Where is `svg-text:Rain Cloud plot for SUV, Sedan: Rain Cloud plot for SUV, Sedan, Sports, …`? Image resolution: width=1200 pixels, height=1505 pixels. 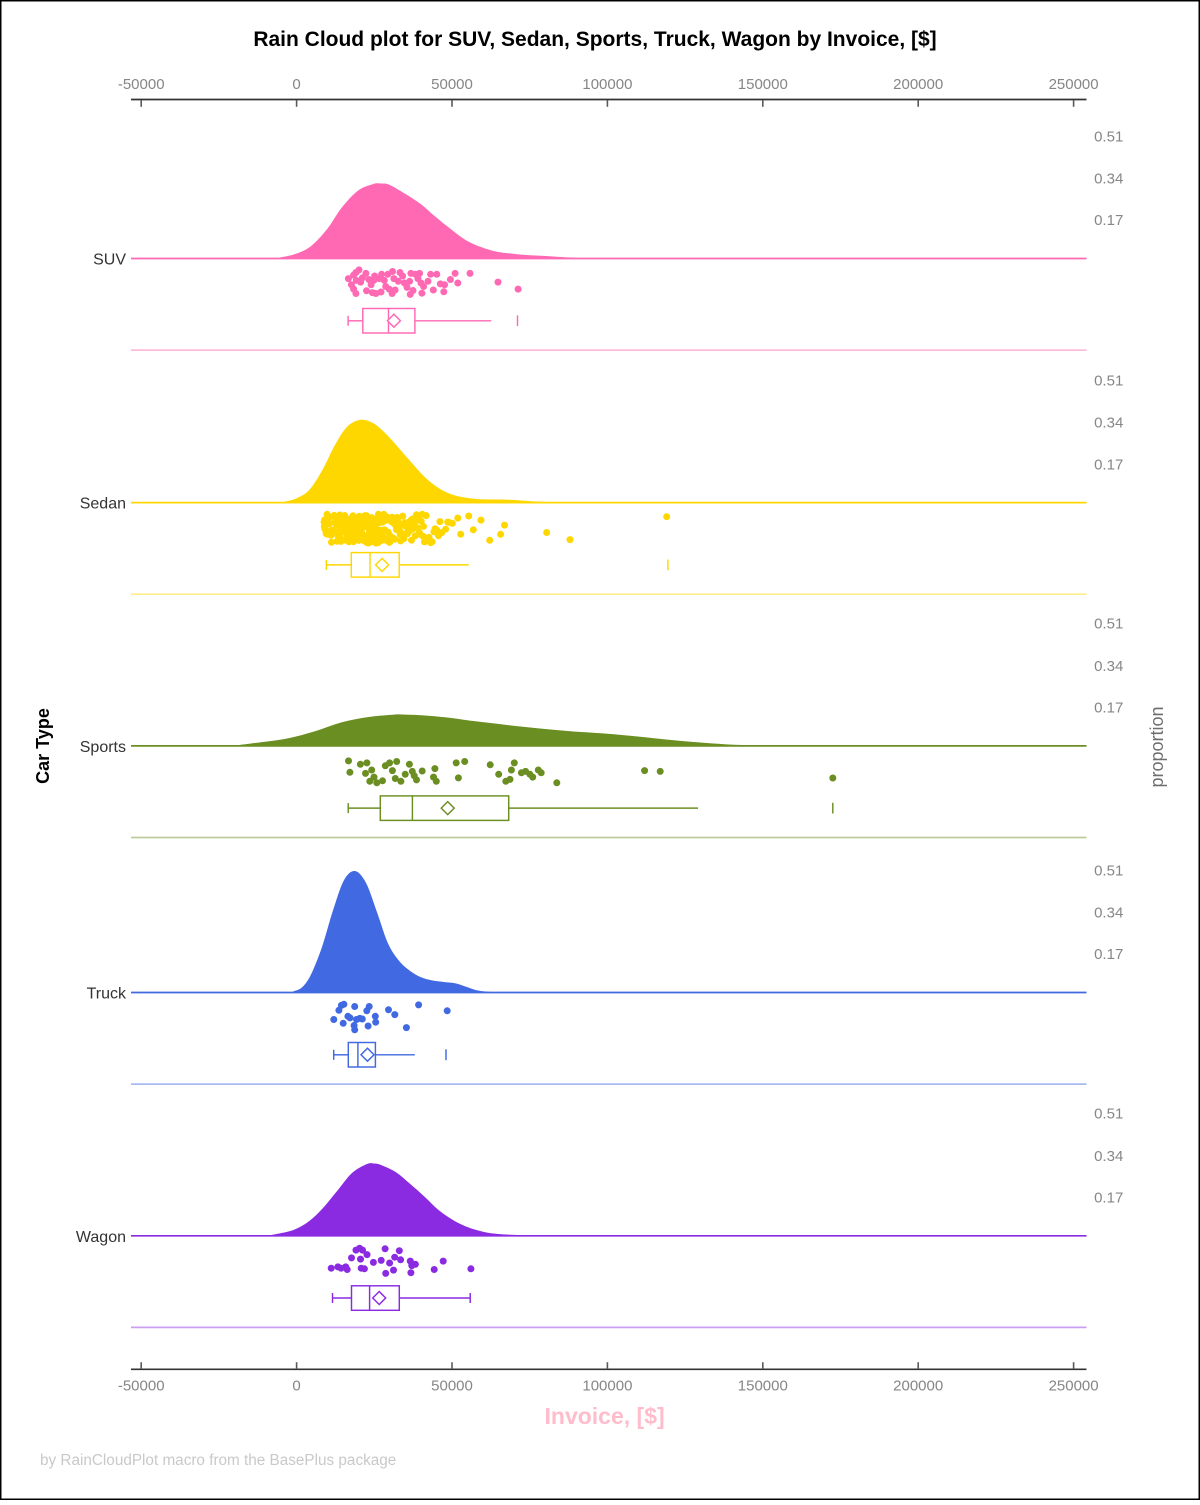 svg-text:Rain Cloud plot for SUV, Sedan: Rain Cloud plot for SUV, Sedan, Sports, … is located at coordinates (594, 39).